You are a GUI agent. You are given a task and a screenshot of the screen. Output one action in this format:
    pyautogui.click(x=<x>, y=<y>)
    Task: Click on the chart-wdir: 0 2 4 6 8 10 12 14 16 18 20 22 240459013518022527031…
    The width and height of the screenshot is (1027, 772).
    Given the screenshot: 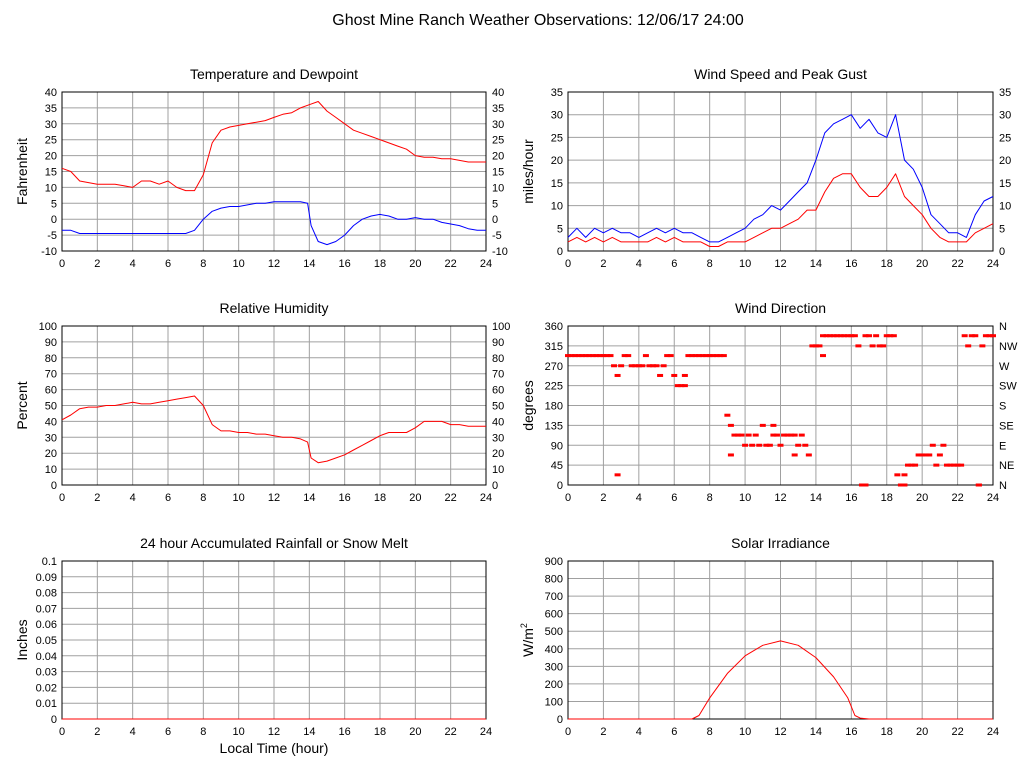 What is the action you would take?
    pyautogui.click(x=769, y=402)
    